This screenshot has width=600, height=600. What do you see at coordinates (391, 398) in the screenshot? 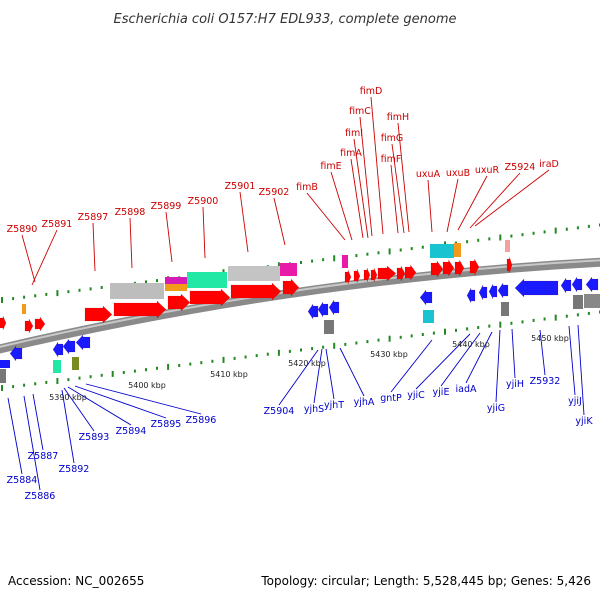
I see `gene-label-gntp: gntP` at bounding box center [391, 398].